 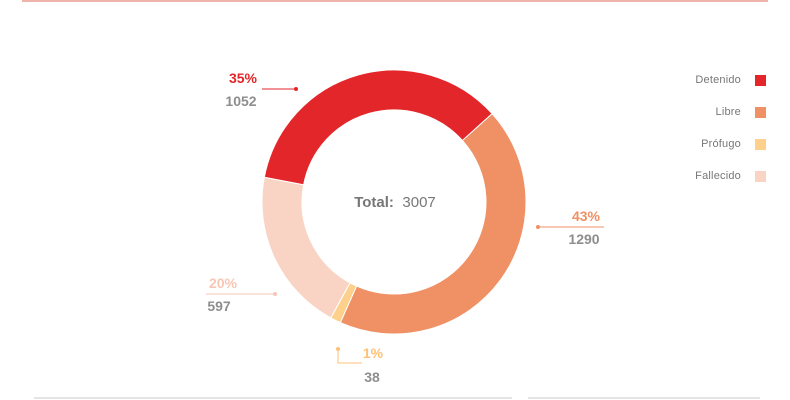 I want to click on slice-fallecido, so click(x=306, y=247).